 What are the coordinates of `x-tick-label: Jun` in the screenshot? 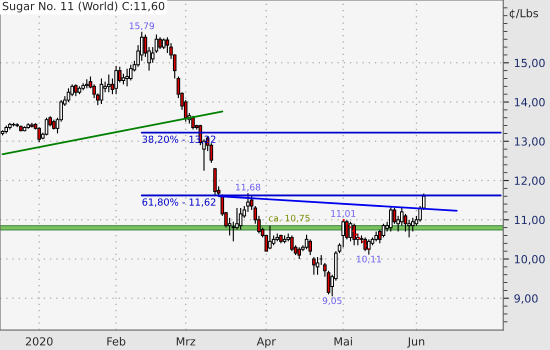 It's located at (415, 342).